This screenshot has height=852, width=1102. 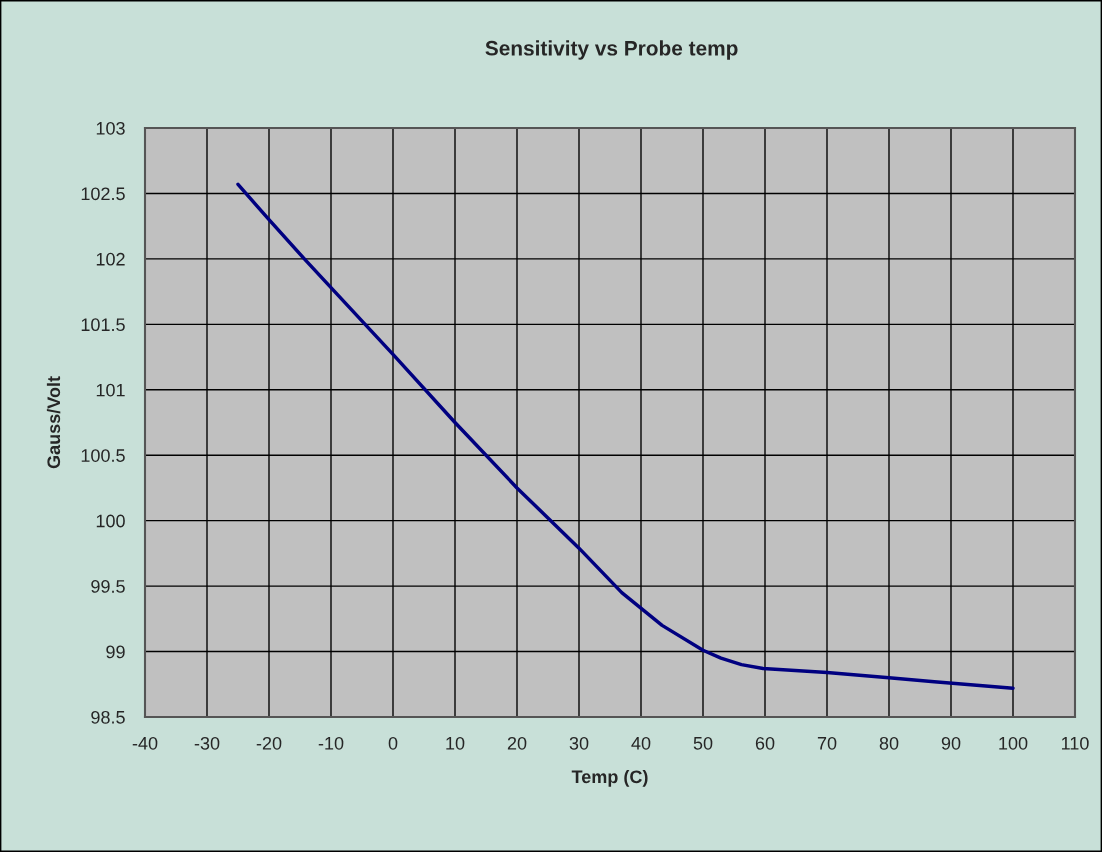 What do you see at coordinates (331, 743) in the screenshot?
I see `x-tick-label: -10` at bounding box center [331, 743].